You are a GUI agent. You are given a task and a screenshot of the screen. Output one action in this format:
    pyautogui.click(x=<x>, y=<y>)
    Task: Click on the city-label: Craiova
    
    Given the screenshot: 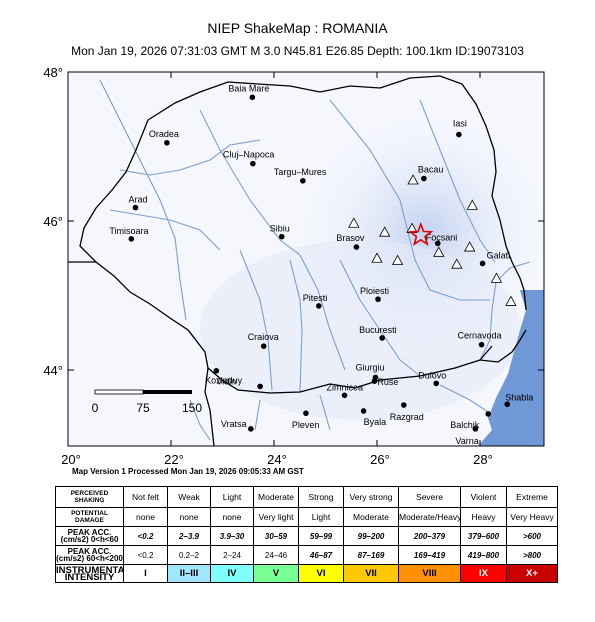 What is the action you would take?
    pyautogui.click(x=263, y=337)
    